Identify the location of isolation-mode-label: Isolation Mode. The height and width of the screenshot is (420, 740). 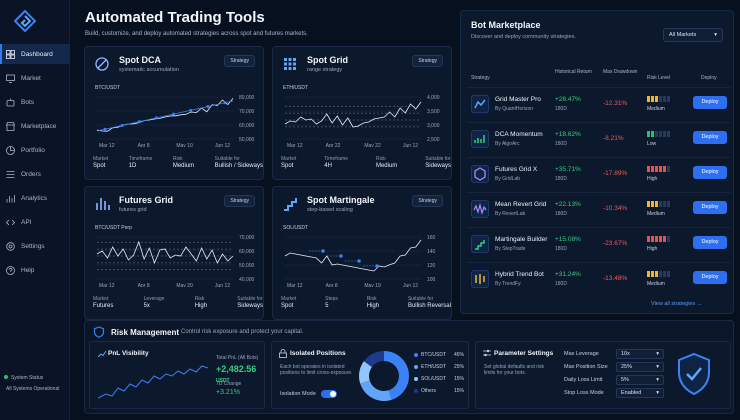
(298, 394).